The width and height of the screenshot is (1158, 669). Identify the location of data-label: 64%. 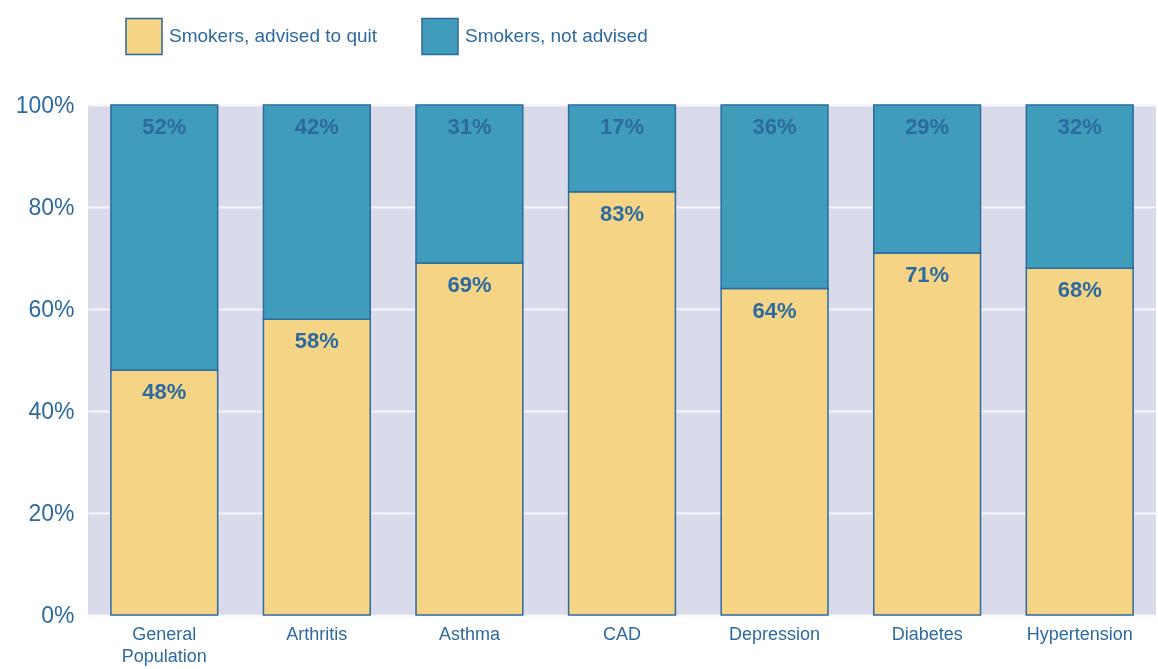
(774, 310).